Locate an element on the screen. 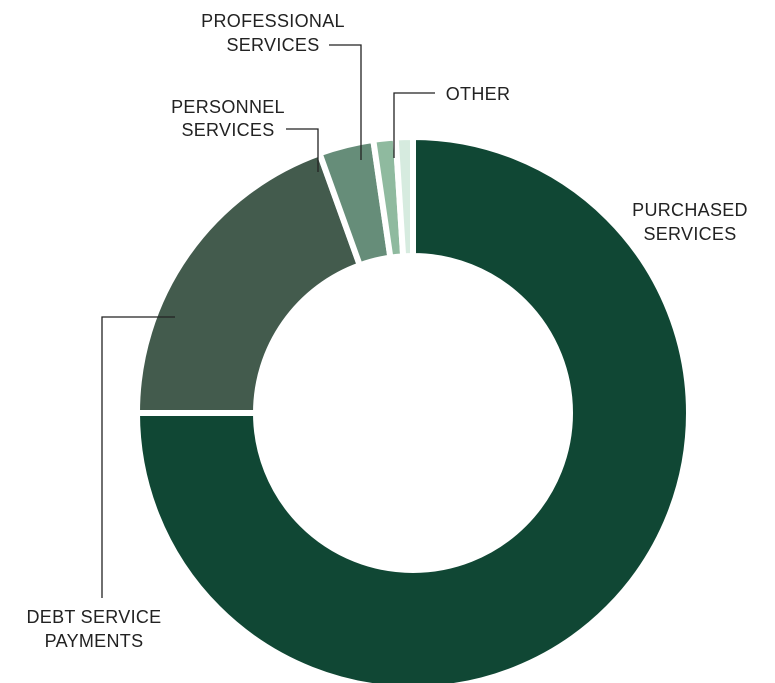  label-debt-line1: DEBT SERVICE is located at coordinates (94, 617).